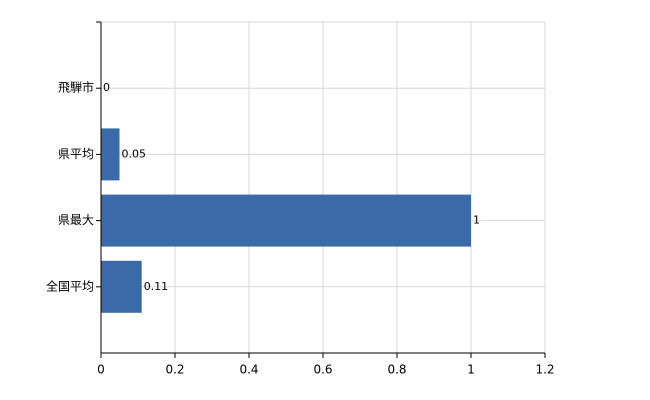 This screenshot has height=400, width=650. What do you see at coordinates (322, 370) in the screenshot?
I see `x-tick-label: 0.6` at bounding box center [322, 370].